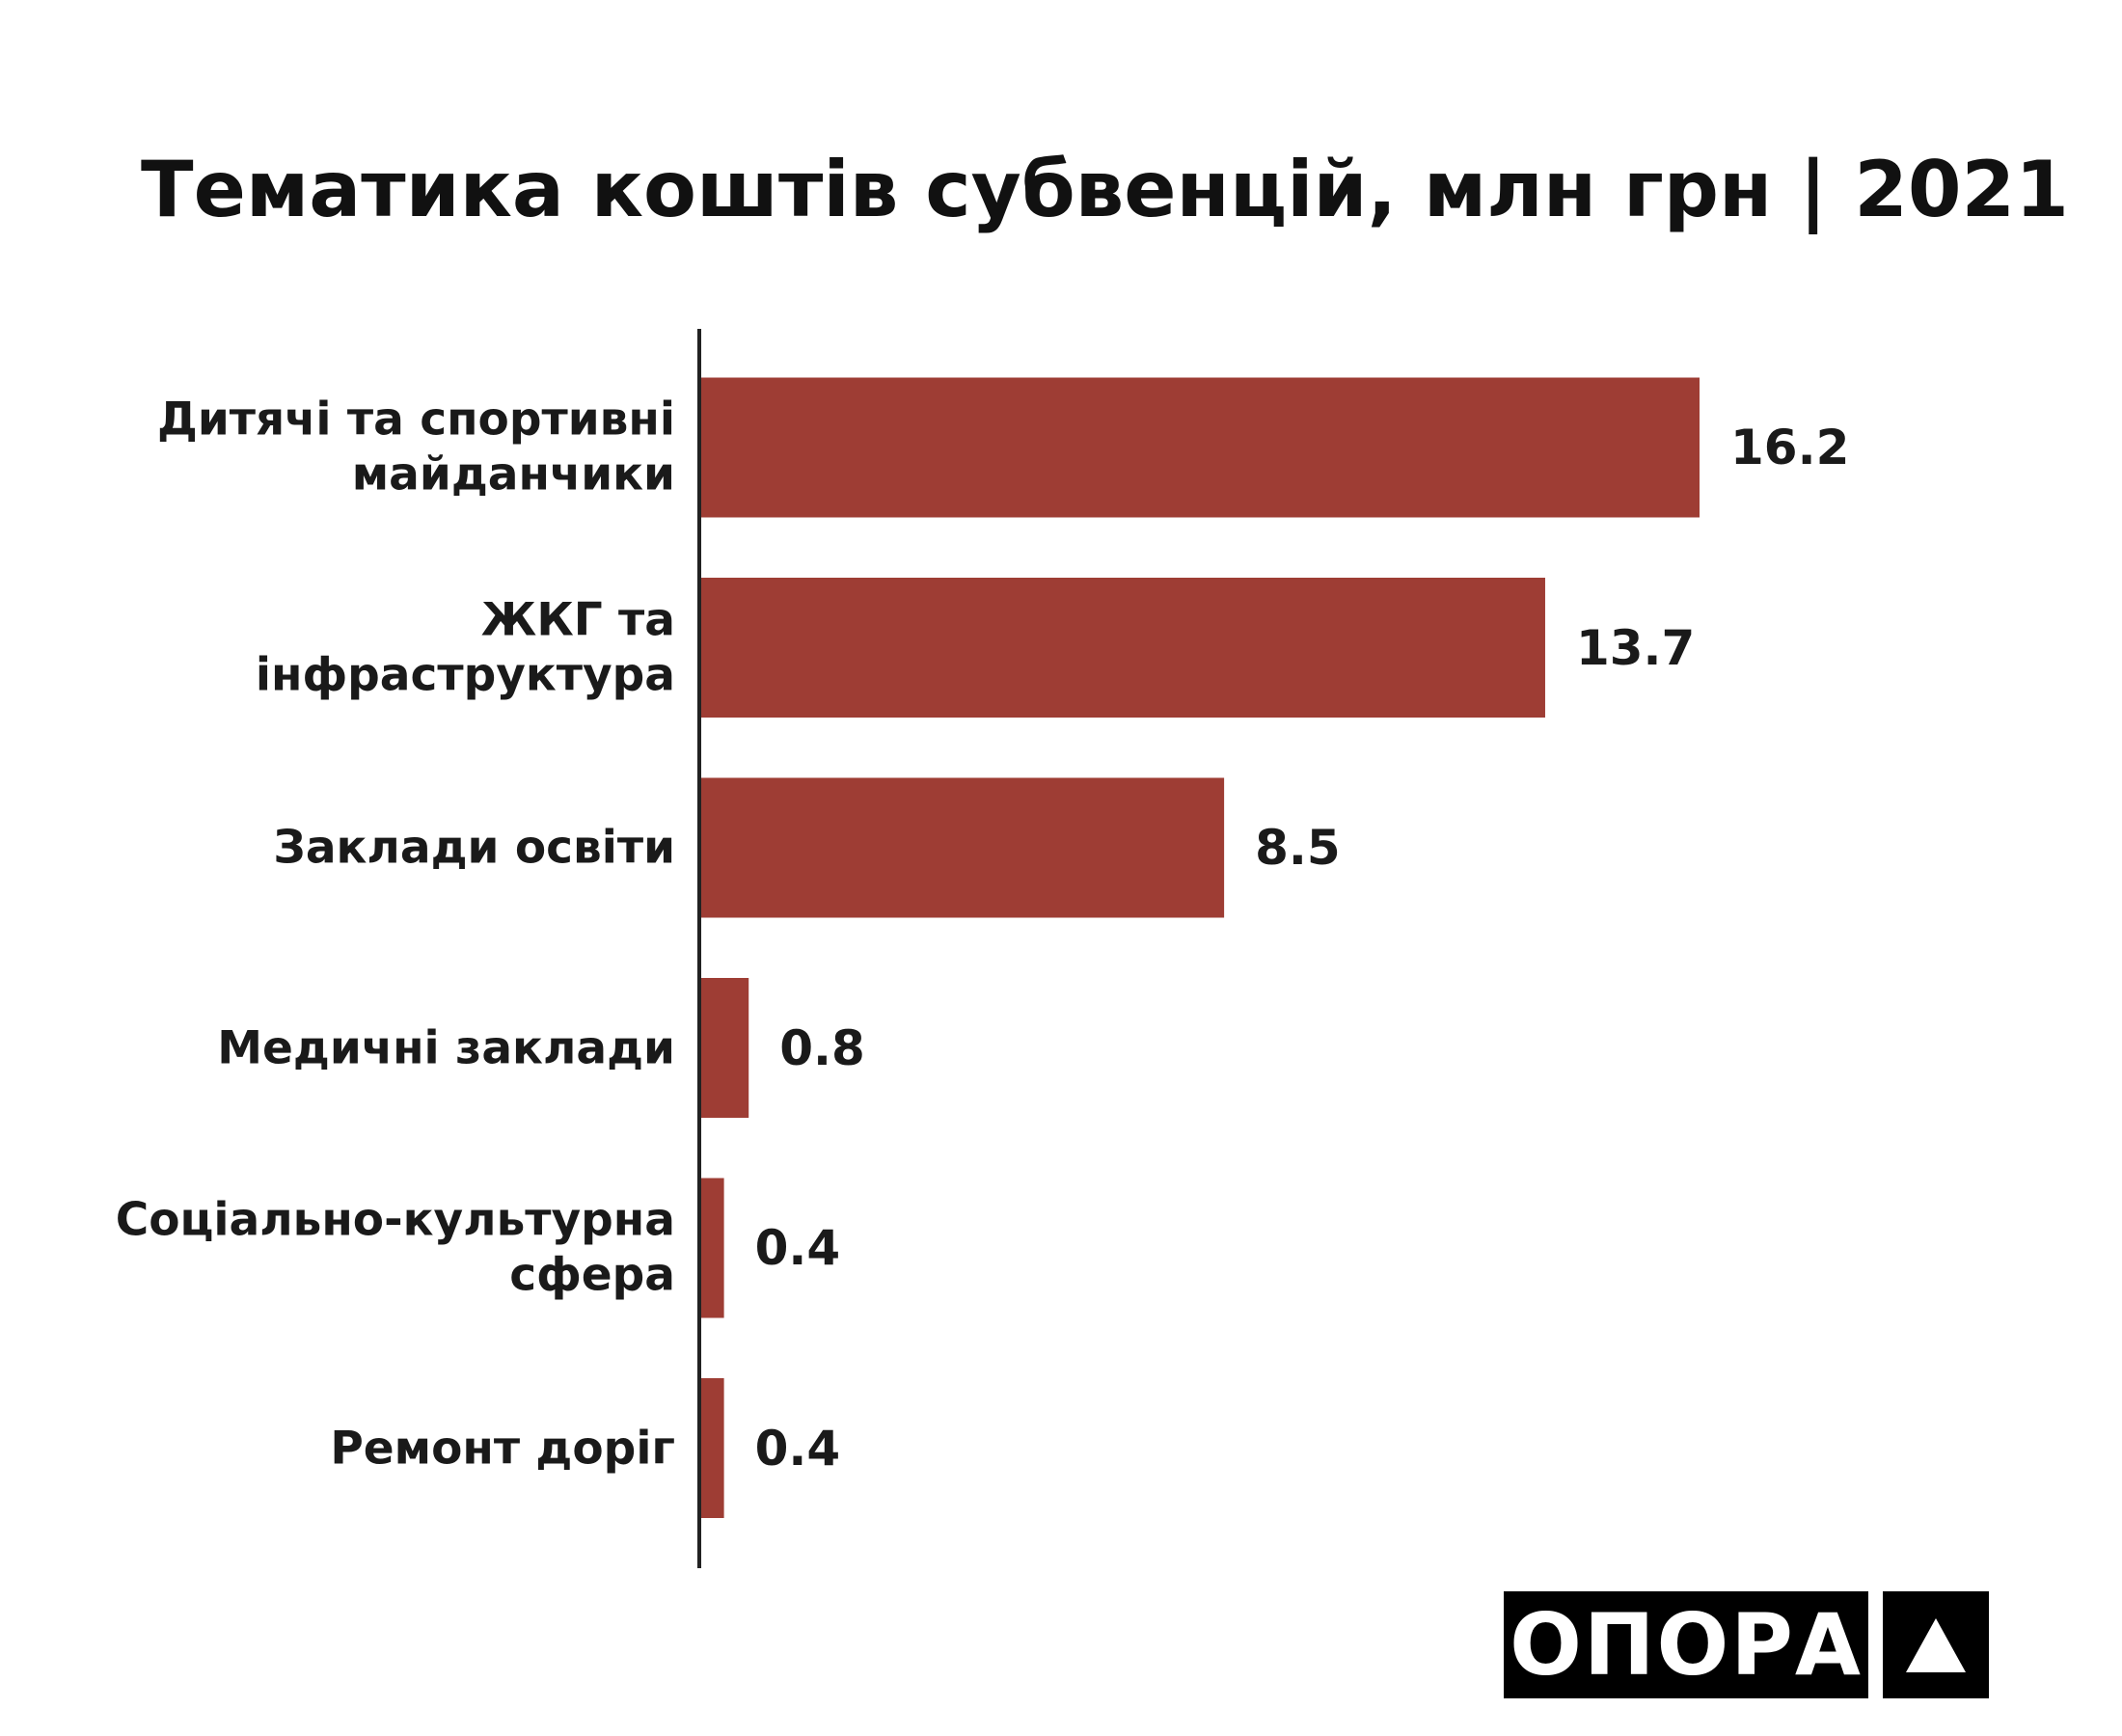 This screenshot has height=1736, width=2122. I want to click on logo: ОПОРА, so click(1686, 1645).